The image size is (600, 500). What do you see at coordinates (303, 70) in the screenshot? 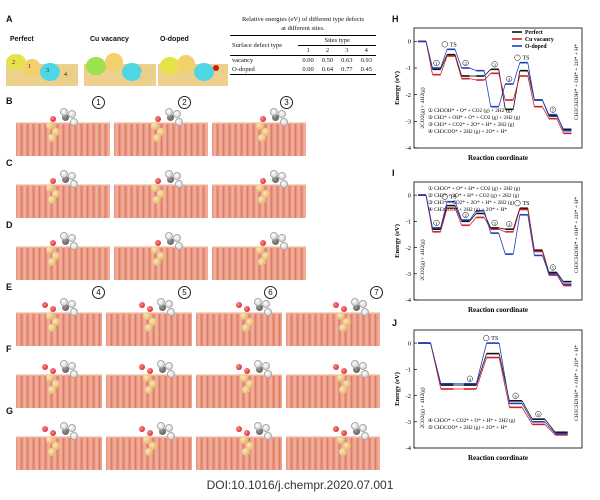
I see `table-row: O-doped 0.00 0.64 0.77 0.45` at bounding box center [303, 70].